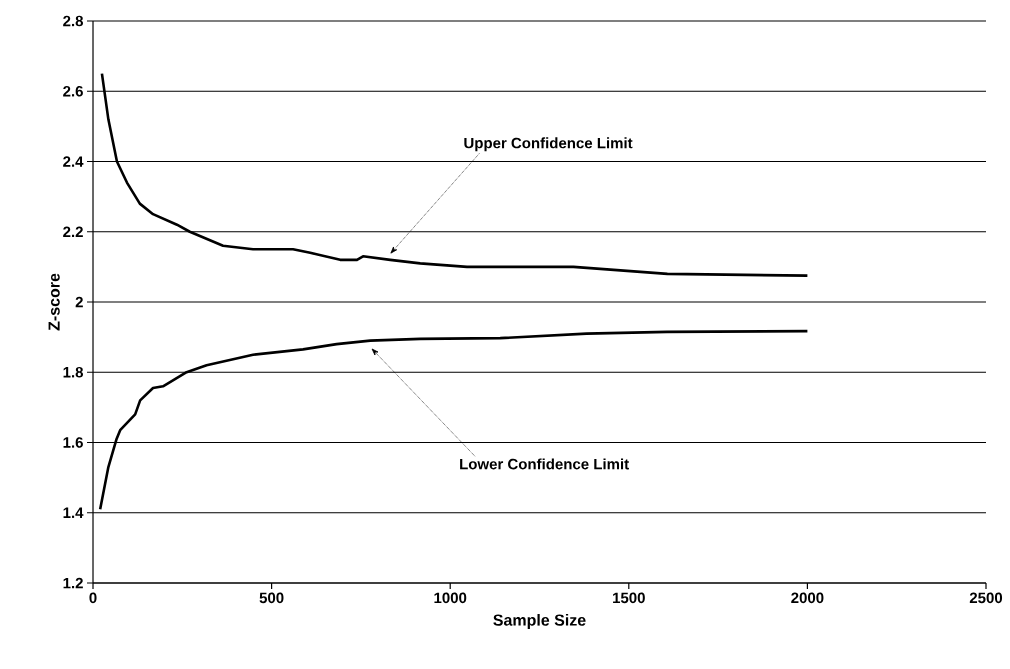 This screenshot has height=669, width=1010. Describe the element at coordinates (450, 598) in the screenshot. I see `x-tick-label: 1000` at that location.